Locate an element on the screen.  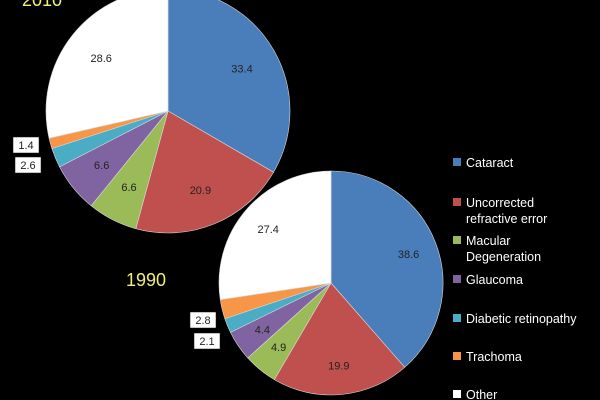
data-label: 2.1 is located at coordinates (206, 342).